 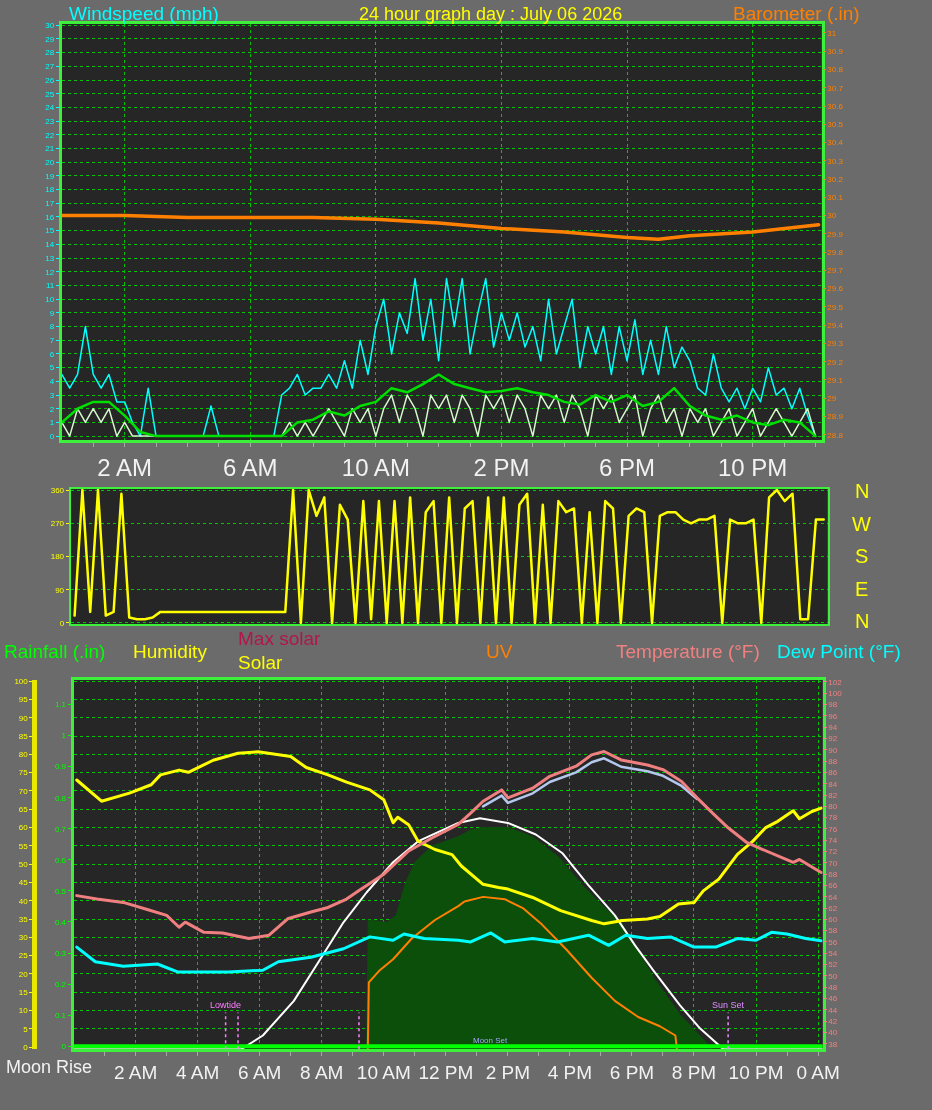 I want to click on y2-tick-label: 29.2, so click(x=835, y=362).